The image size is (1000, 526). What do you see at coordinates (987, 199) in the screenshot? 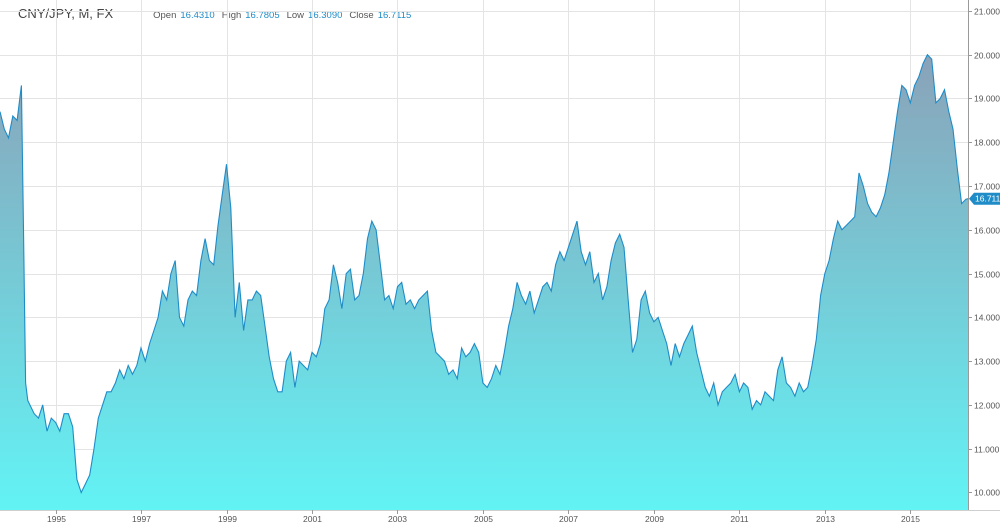
I see `last-price-label: 16.711` at bounding box center [987, 199].